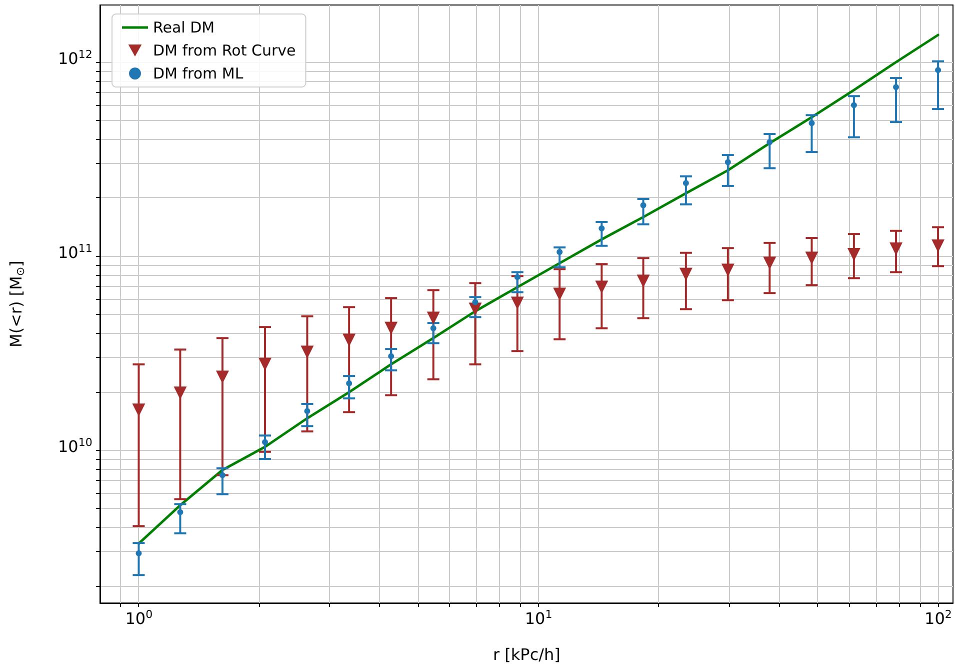 Image resolution: width=955 pixels, height=666 pixels. Describe the element at coordinates (75, 58) in the screenshot. I see `y-tick-label: 10$^{12}$` at that location.